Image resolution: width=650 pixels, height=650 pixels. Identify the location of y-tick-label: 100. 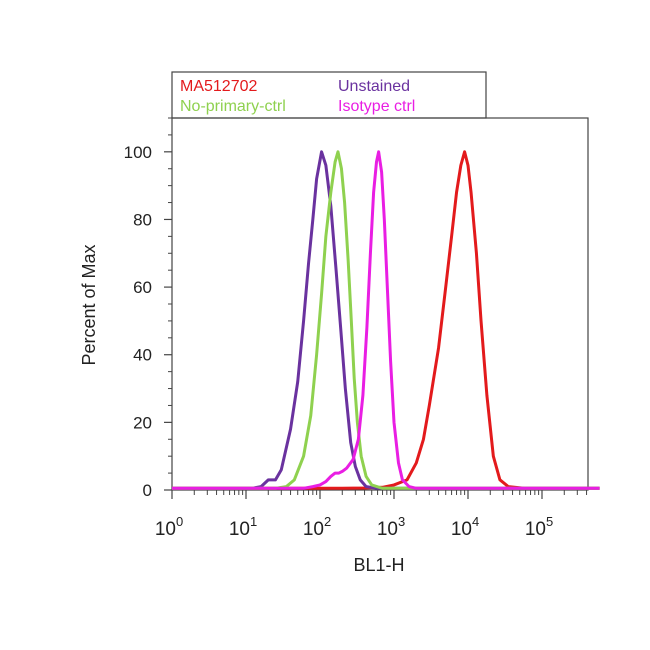
(138, 152).